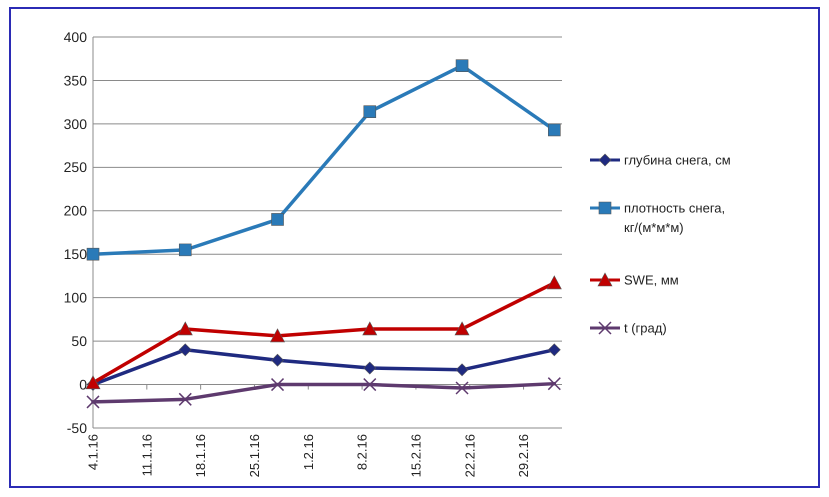  I want to click on y-tick-label: 250, so click(76, 167).